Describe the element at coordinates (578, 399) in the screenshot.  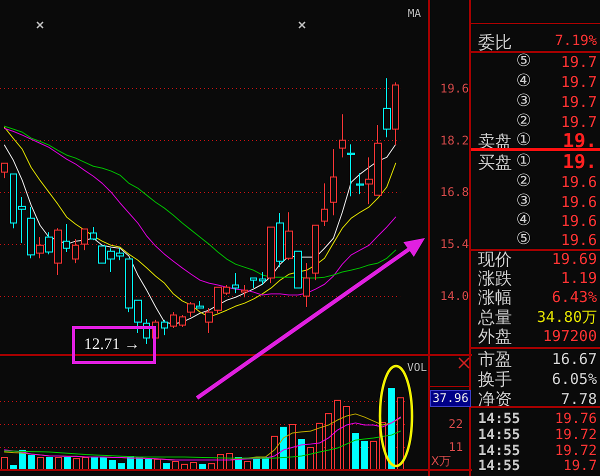
I see `text: 7.78` at that location.